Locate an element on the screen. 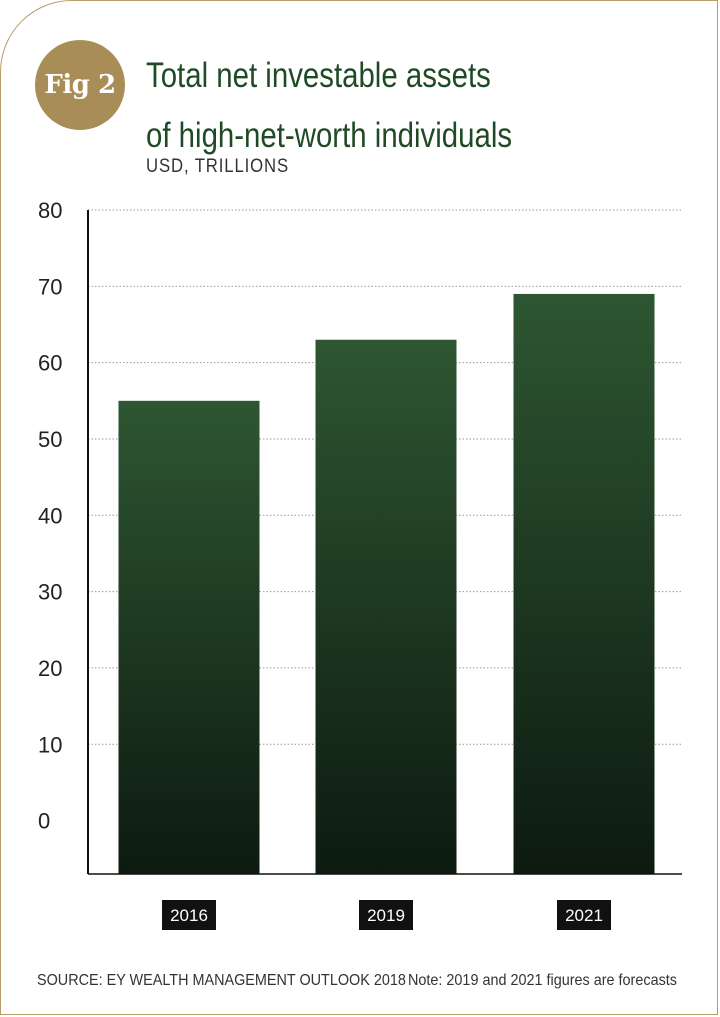 The width and height of the screenshot is (720, 1017). x-category-label: 2016 is located at coordinates (189, 915).